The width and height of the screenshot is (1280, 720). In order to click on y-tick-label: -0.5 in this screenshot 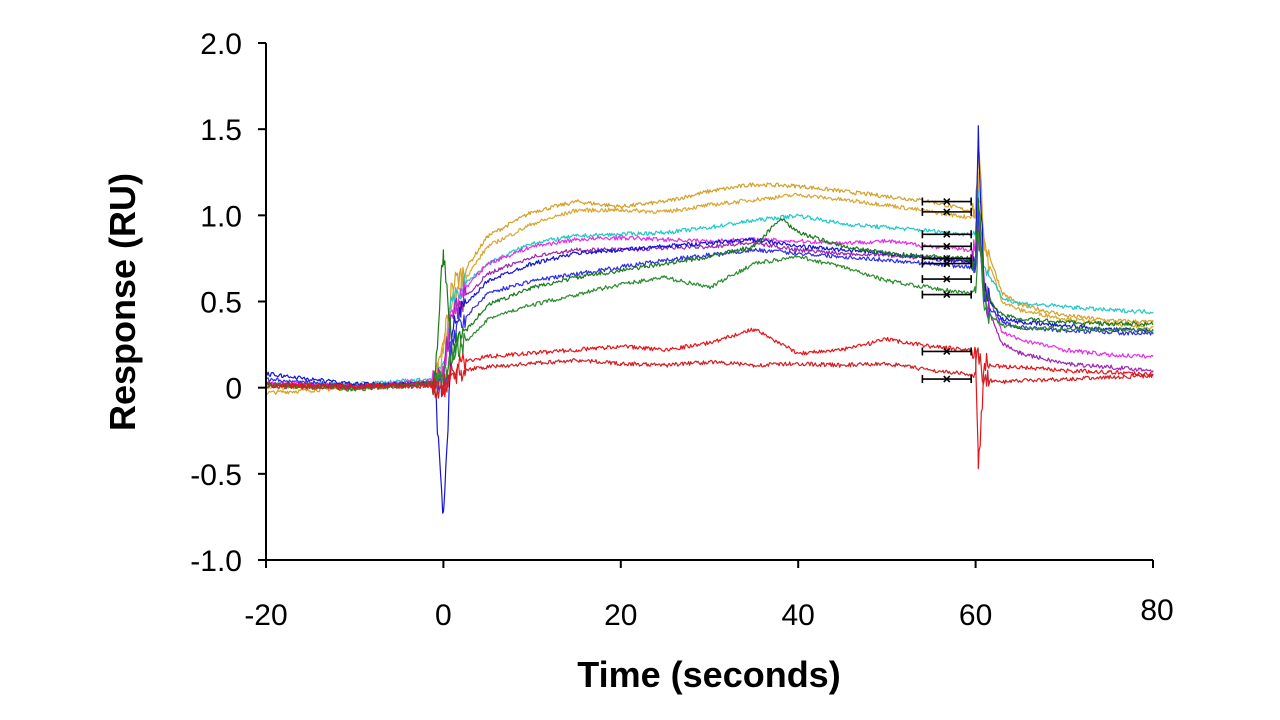, I will do `click(216, 475)`.